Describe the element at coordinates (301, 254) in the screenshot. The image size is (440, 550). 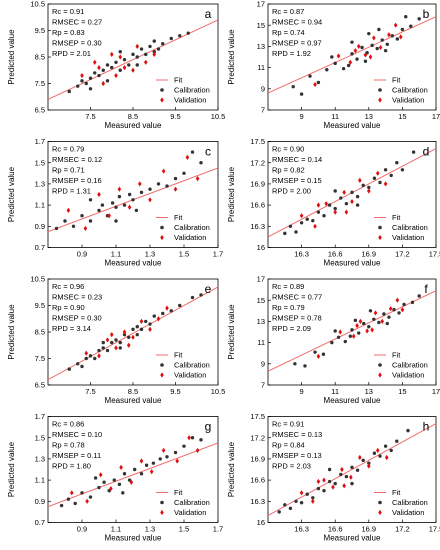
I see `x-tick-label: 16.3` at that location.